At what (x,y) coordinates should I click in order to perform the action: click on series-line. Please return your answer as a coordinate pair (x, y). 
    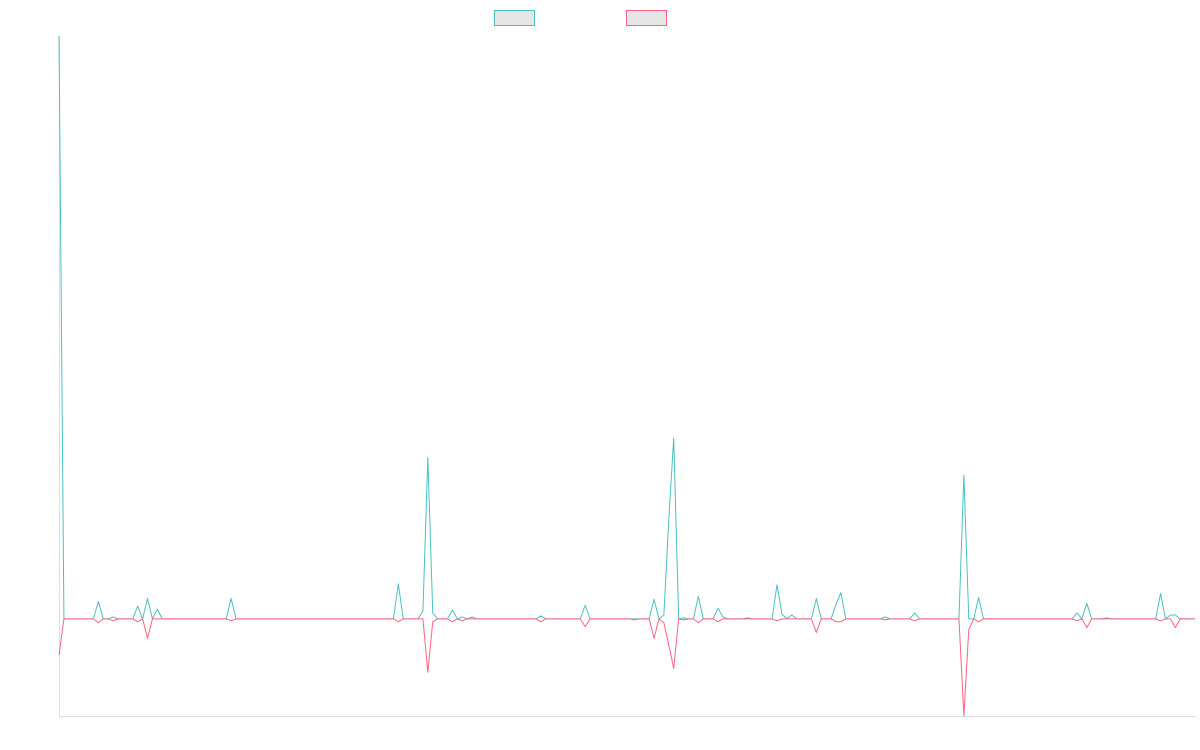
    Looking at the image, I should click on (626, 667).